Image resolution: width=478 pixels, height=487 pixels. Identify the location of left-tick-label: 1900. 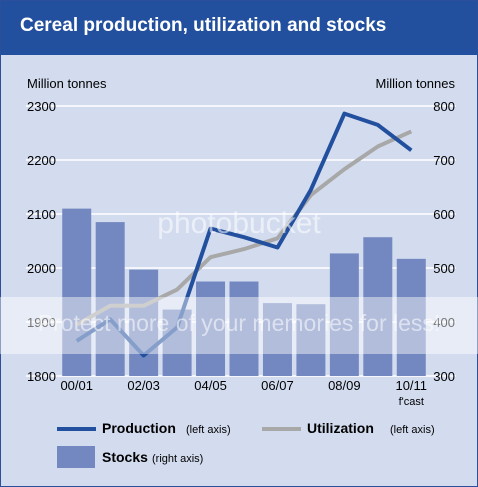
(41, 322).